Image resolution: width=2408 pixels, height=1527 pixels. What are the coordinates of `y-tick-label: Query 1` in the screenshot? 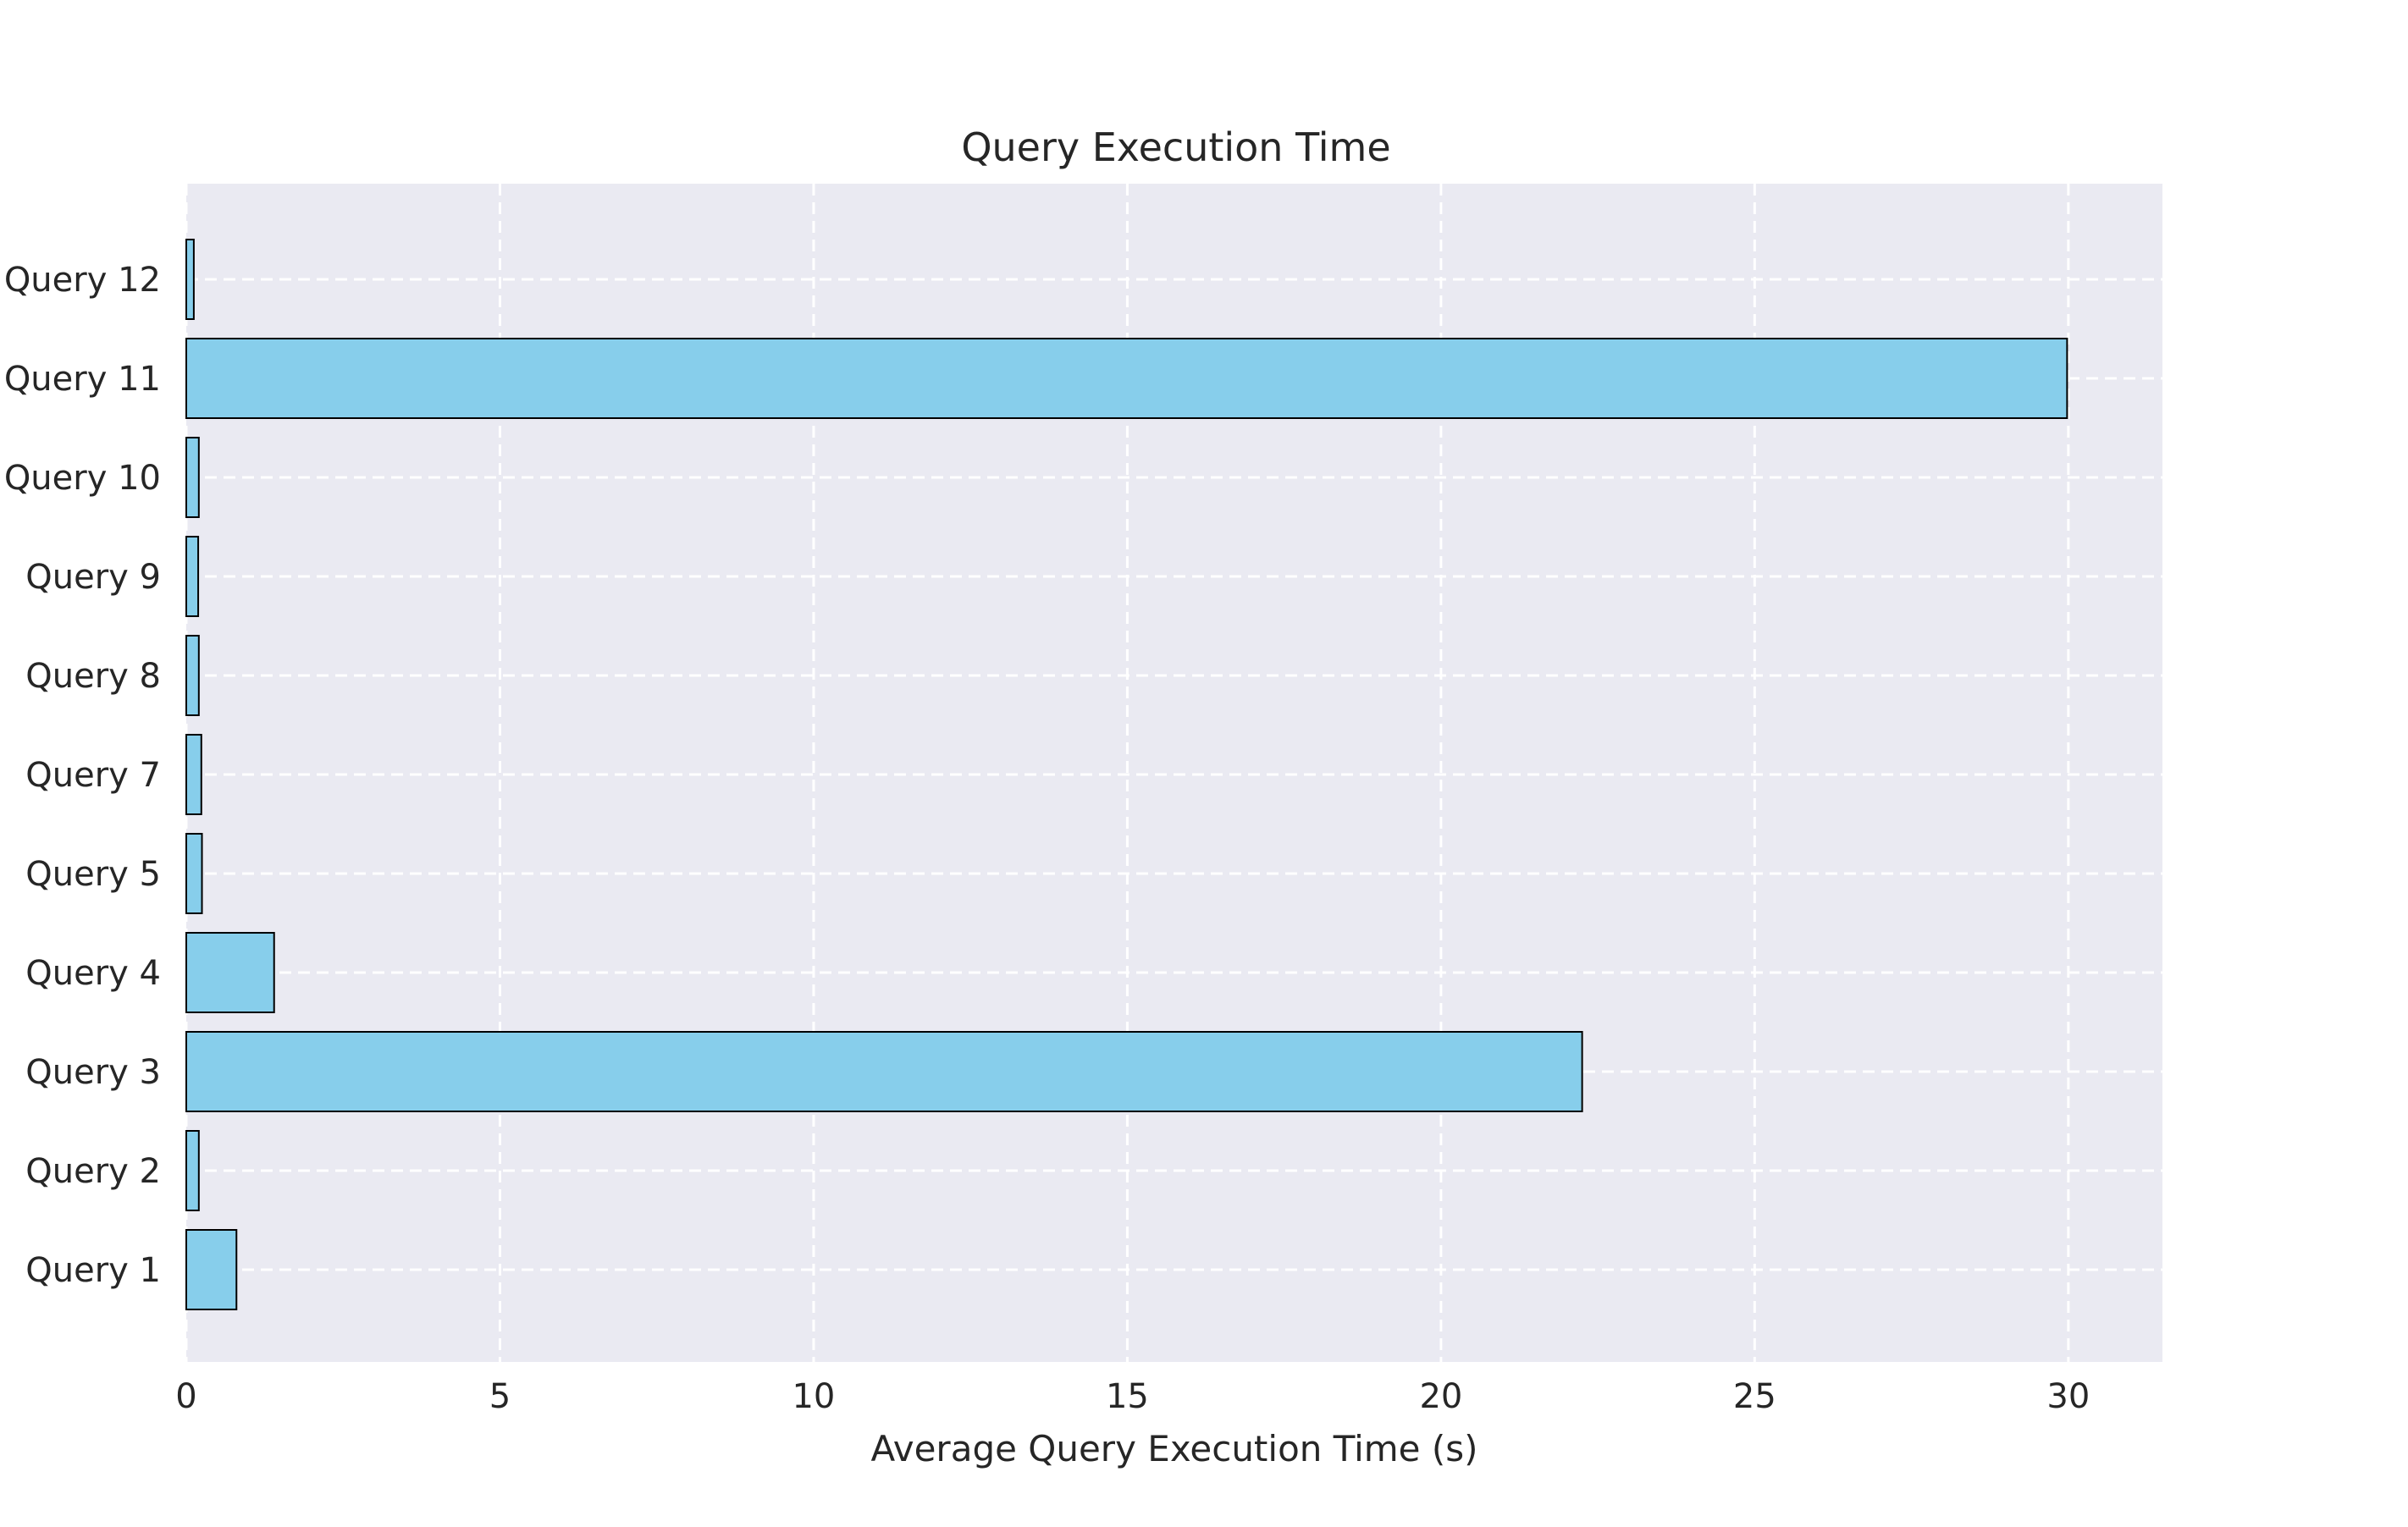 It's located at (93, 1270).